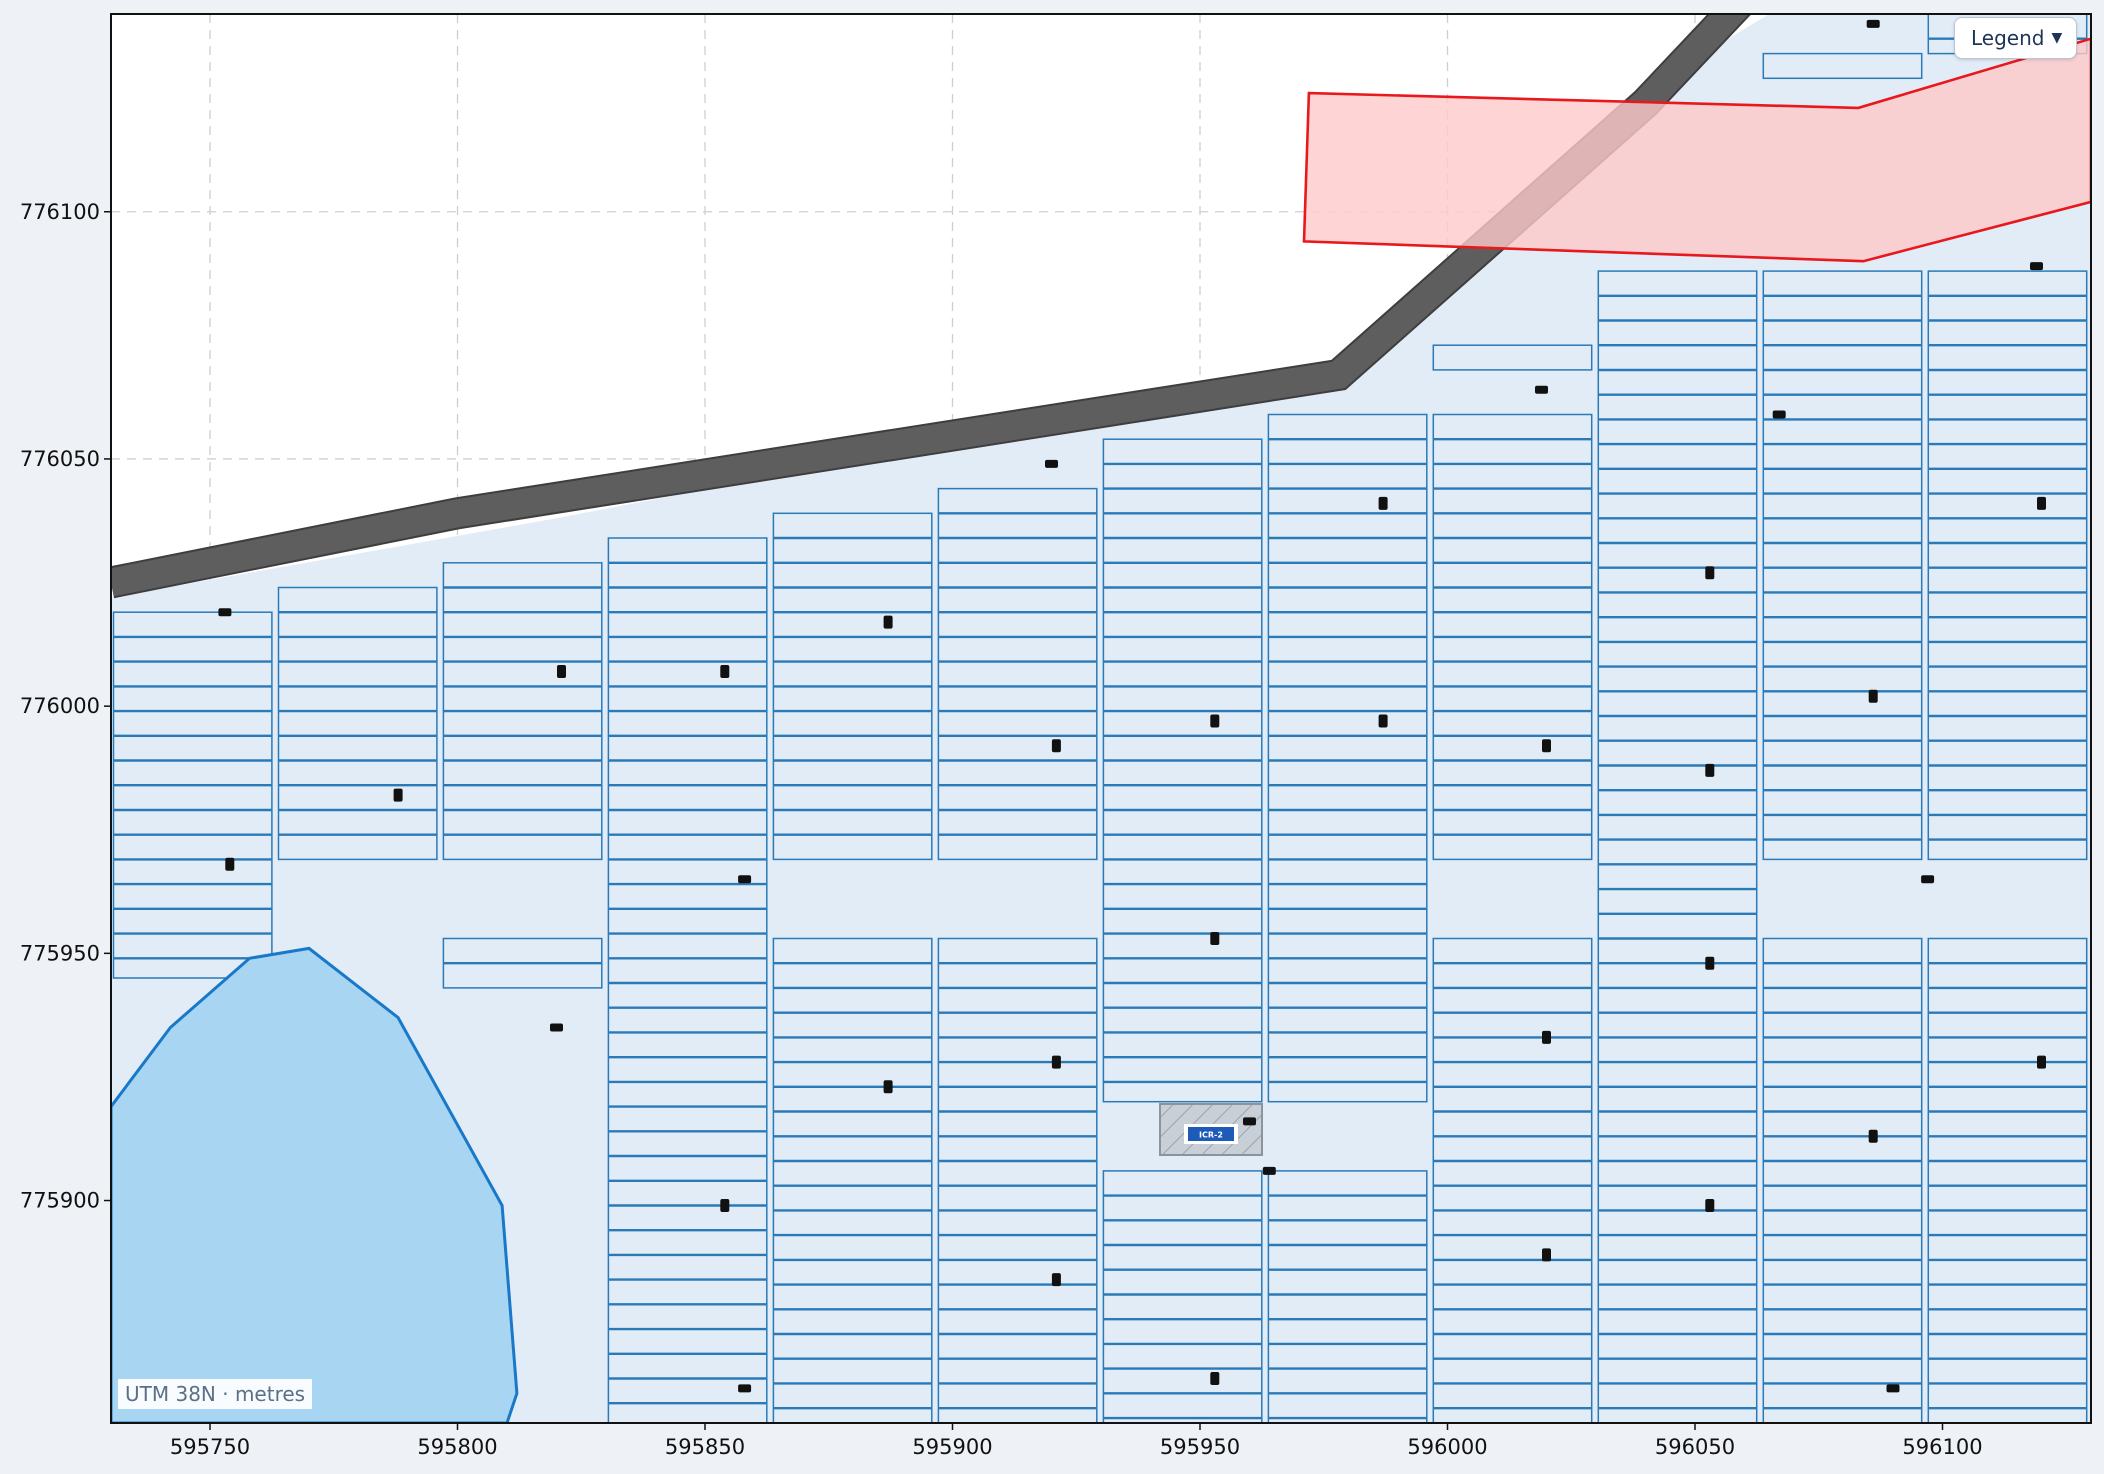 Image resolution: width=2104 pixels, height=1474 pixels. I want to click on exclusion-zone, so click(1696, 150).